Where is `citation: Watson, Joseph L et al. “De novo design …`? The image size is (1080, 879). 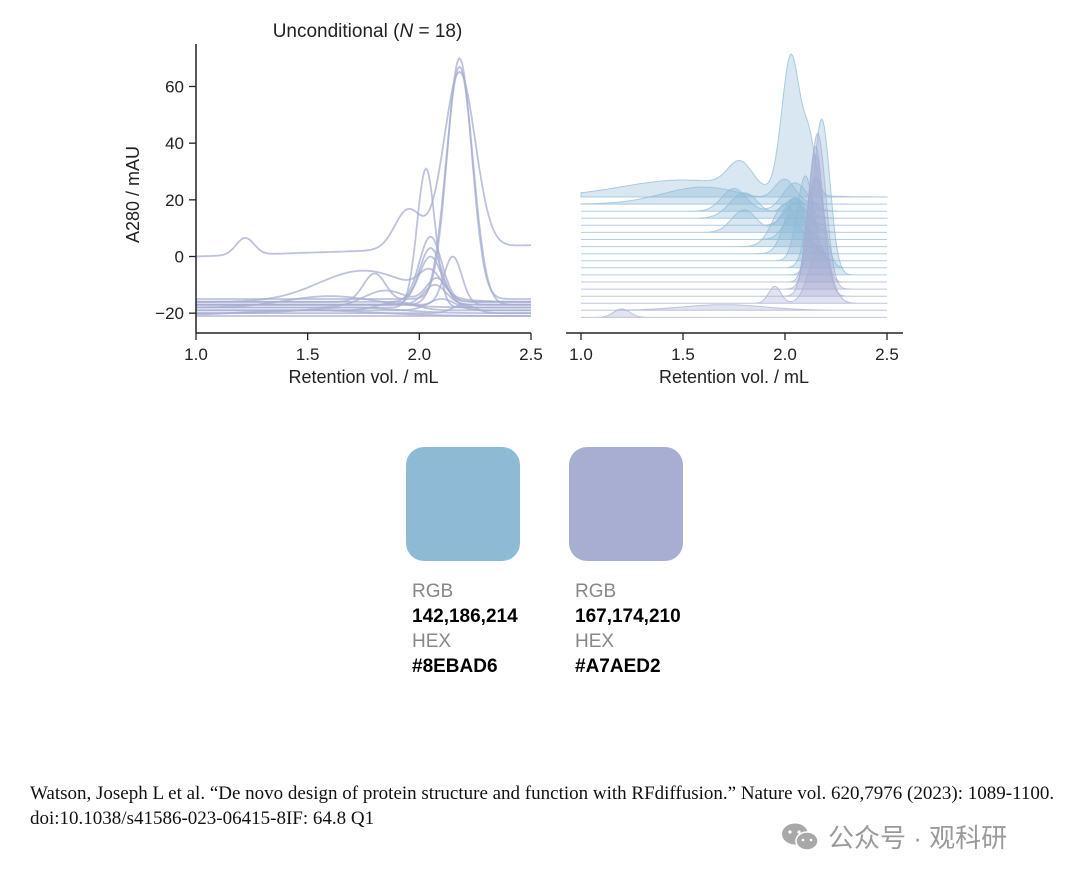
citation: Watson, Joseph L et al. “De novo design … is located at coordinates (542, 806).